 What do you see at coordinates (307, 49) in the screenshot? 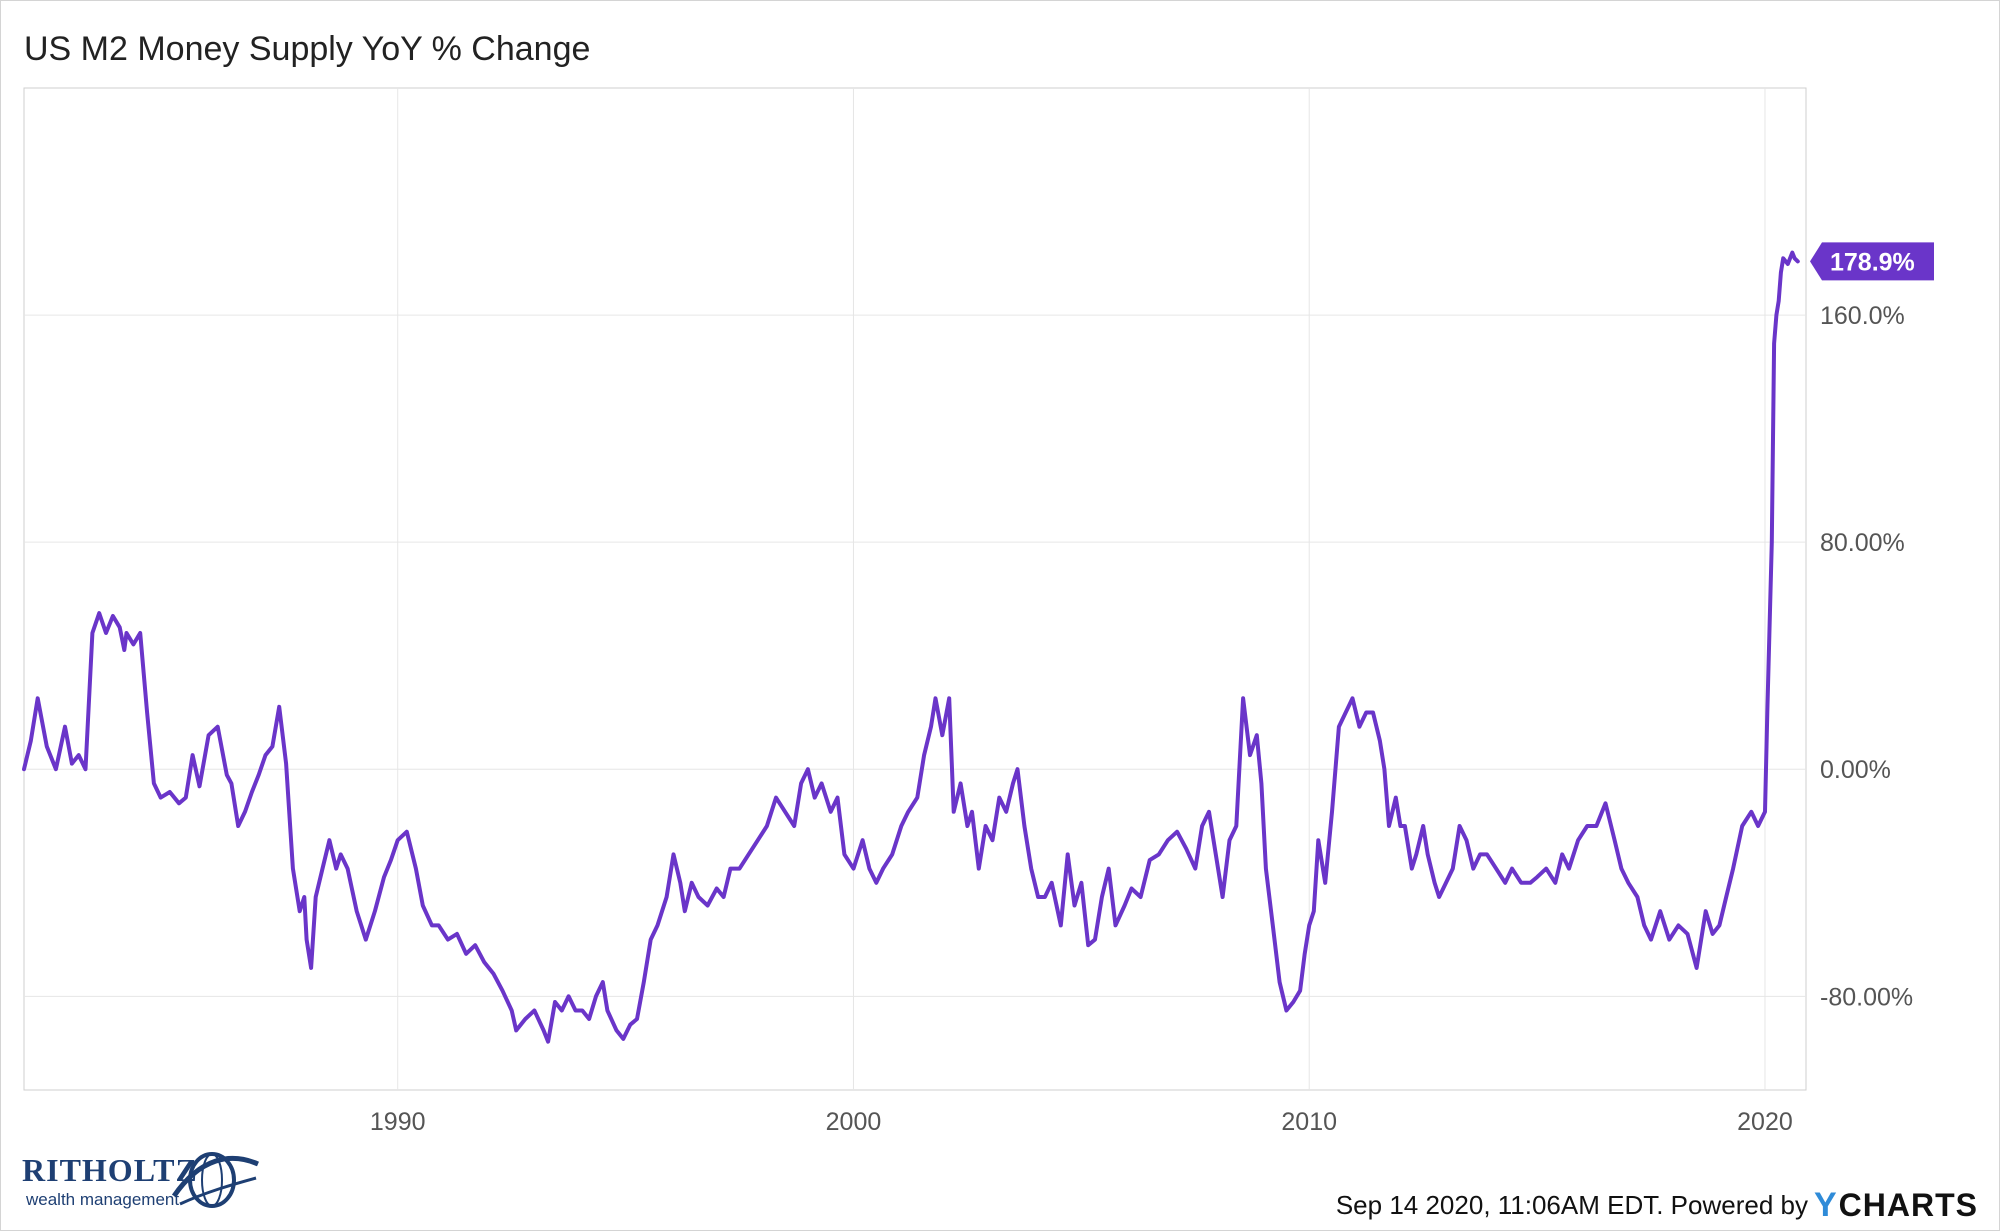
I see `chart-title: US M2 Money Supply YoY % Change` at bounding box center [307, 49].